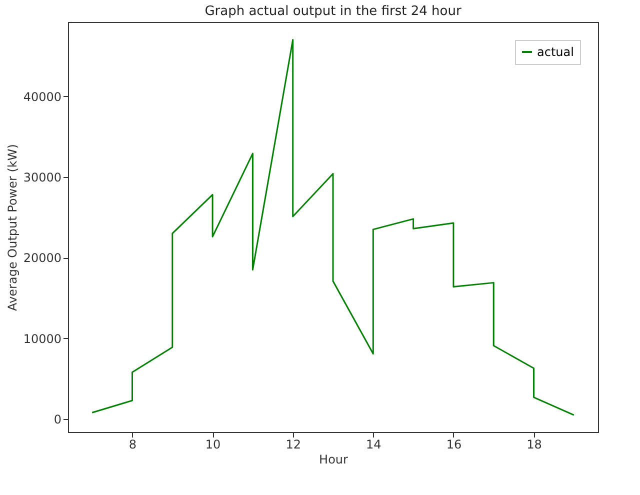 The image size is (640, 495). Describe the element at coordinates (454, 445) in the screenshot. I see `x-tick-label: 16` at that location.